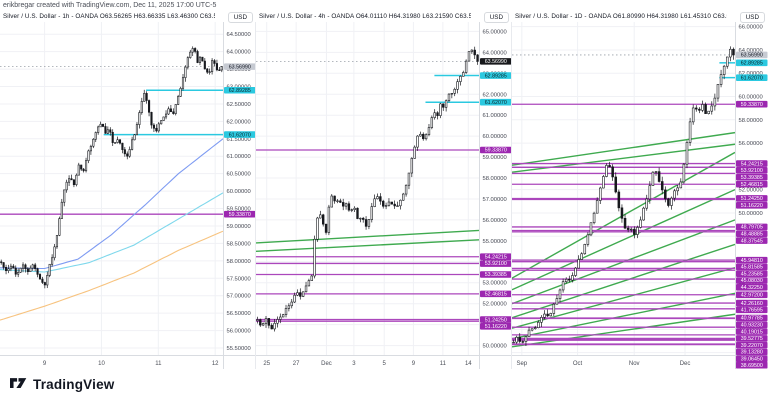  What do you see at coordinates (239, 105) in the screenshot?
I see `price-tick-label: 62.50000` at bounding box center [239, 105].